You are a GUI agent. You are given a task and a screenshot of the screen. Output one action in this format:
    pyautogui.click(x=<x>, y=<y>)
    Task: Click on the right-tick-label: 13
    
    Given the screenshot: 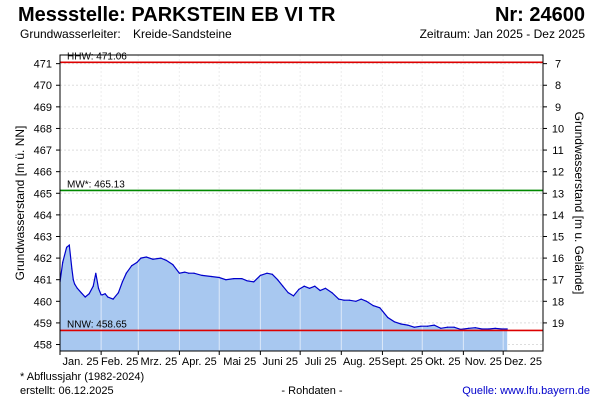 What is the action you would take?
    pyautogui.click(x=558, y=194)
    